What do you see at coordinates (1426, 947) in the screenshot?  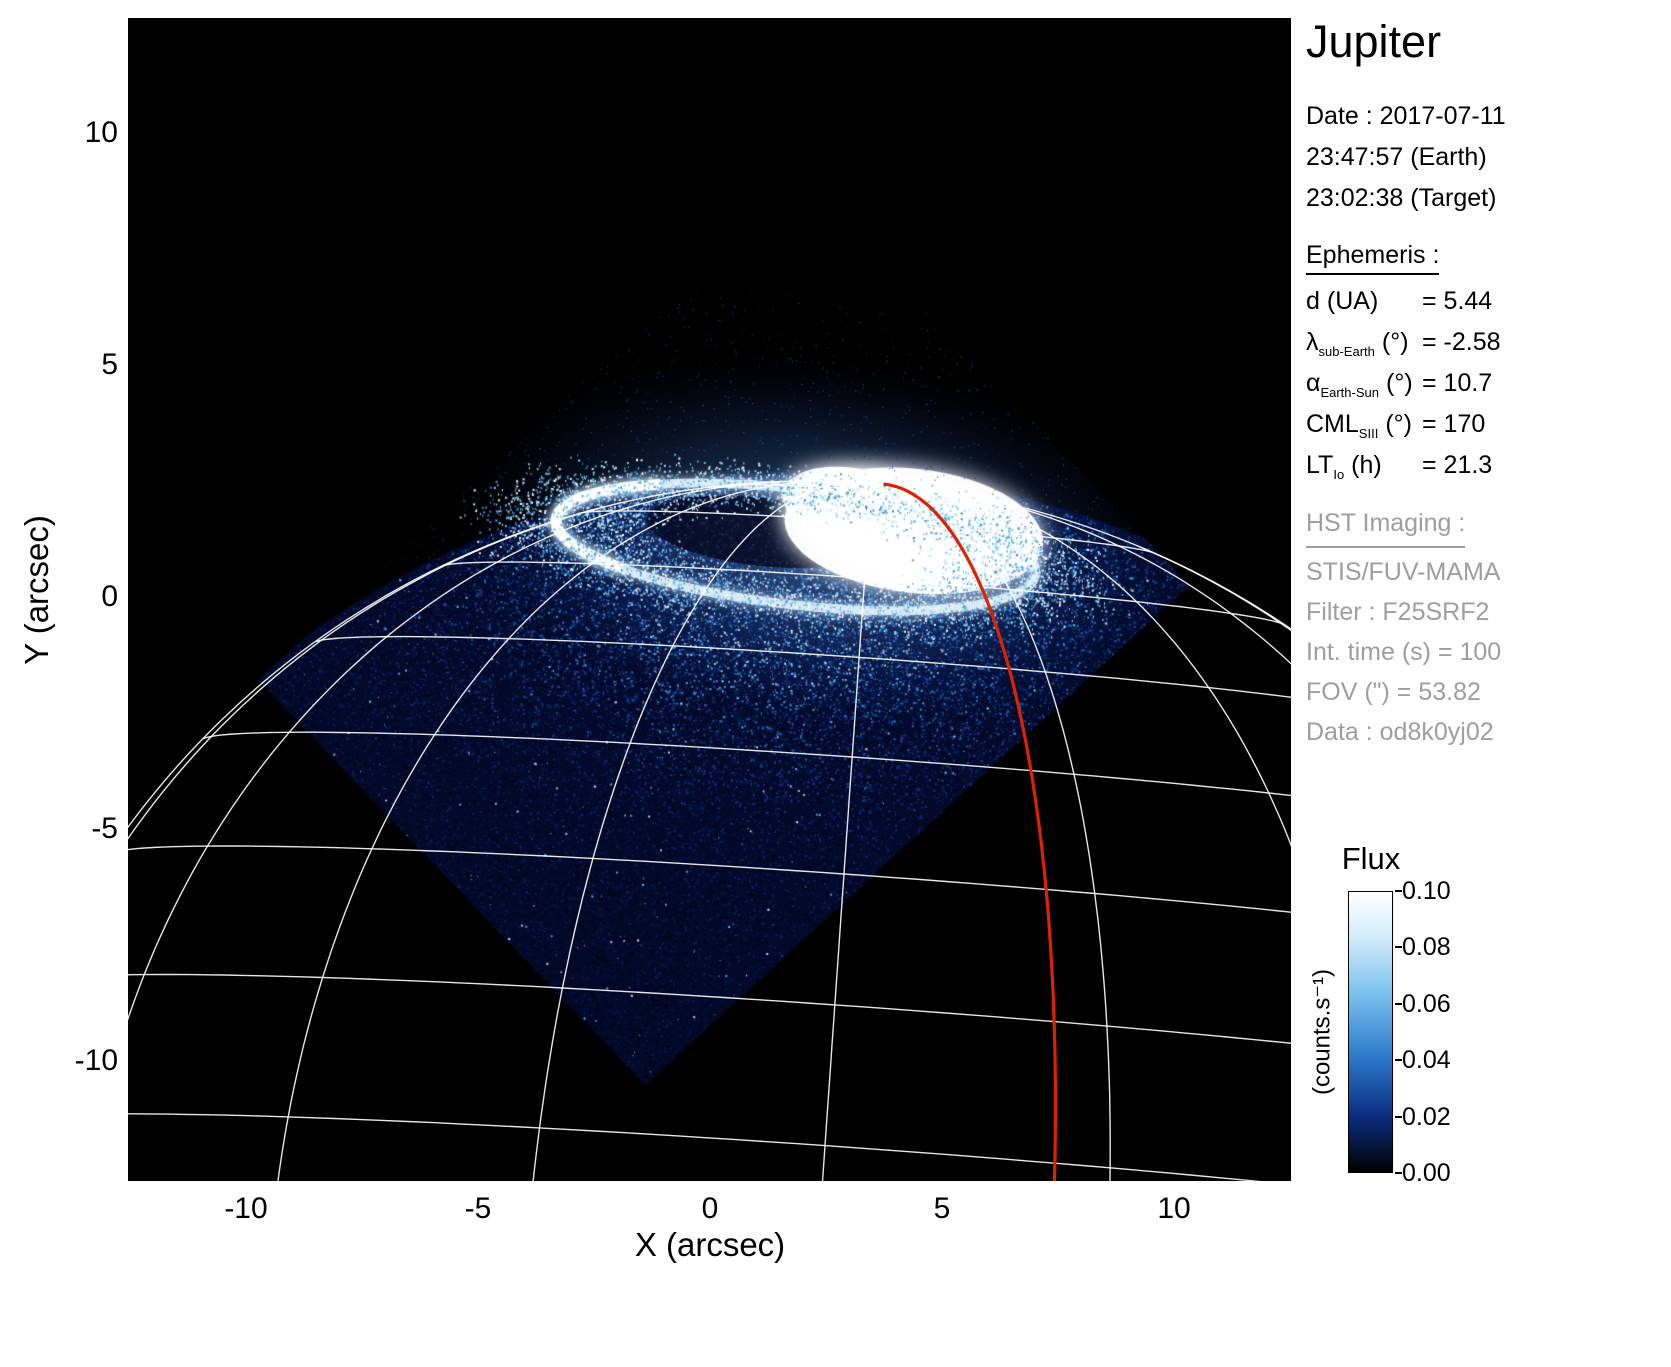 I see `colorbar-tick-label: 0.08` at bounding box center [1426, 947].